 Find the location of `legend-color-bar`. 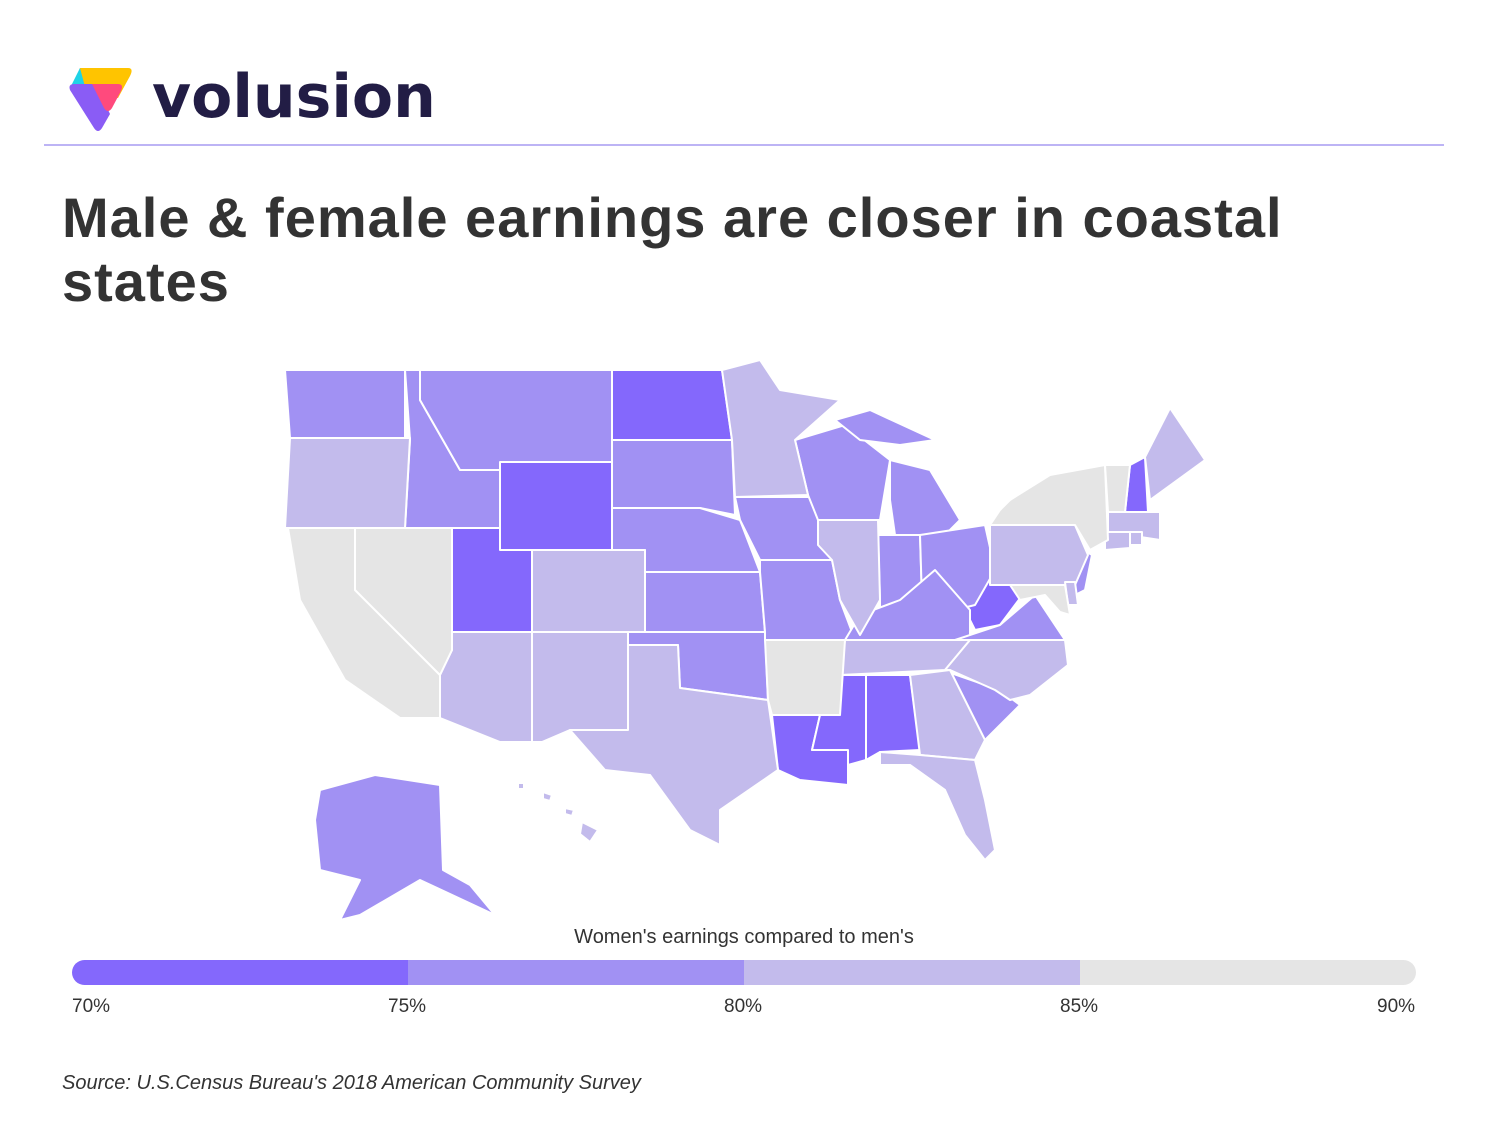

legend-color-bar is located at coordinates (744, 972).